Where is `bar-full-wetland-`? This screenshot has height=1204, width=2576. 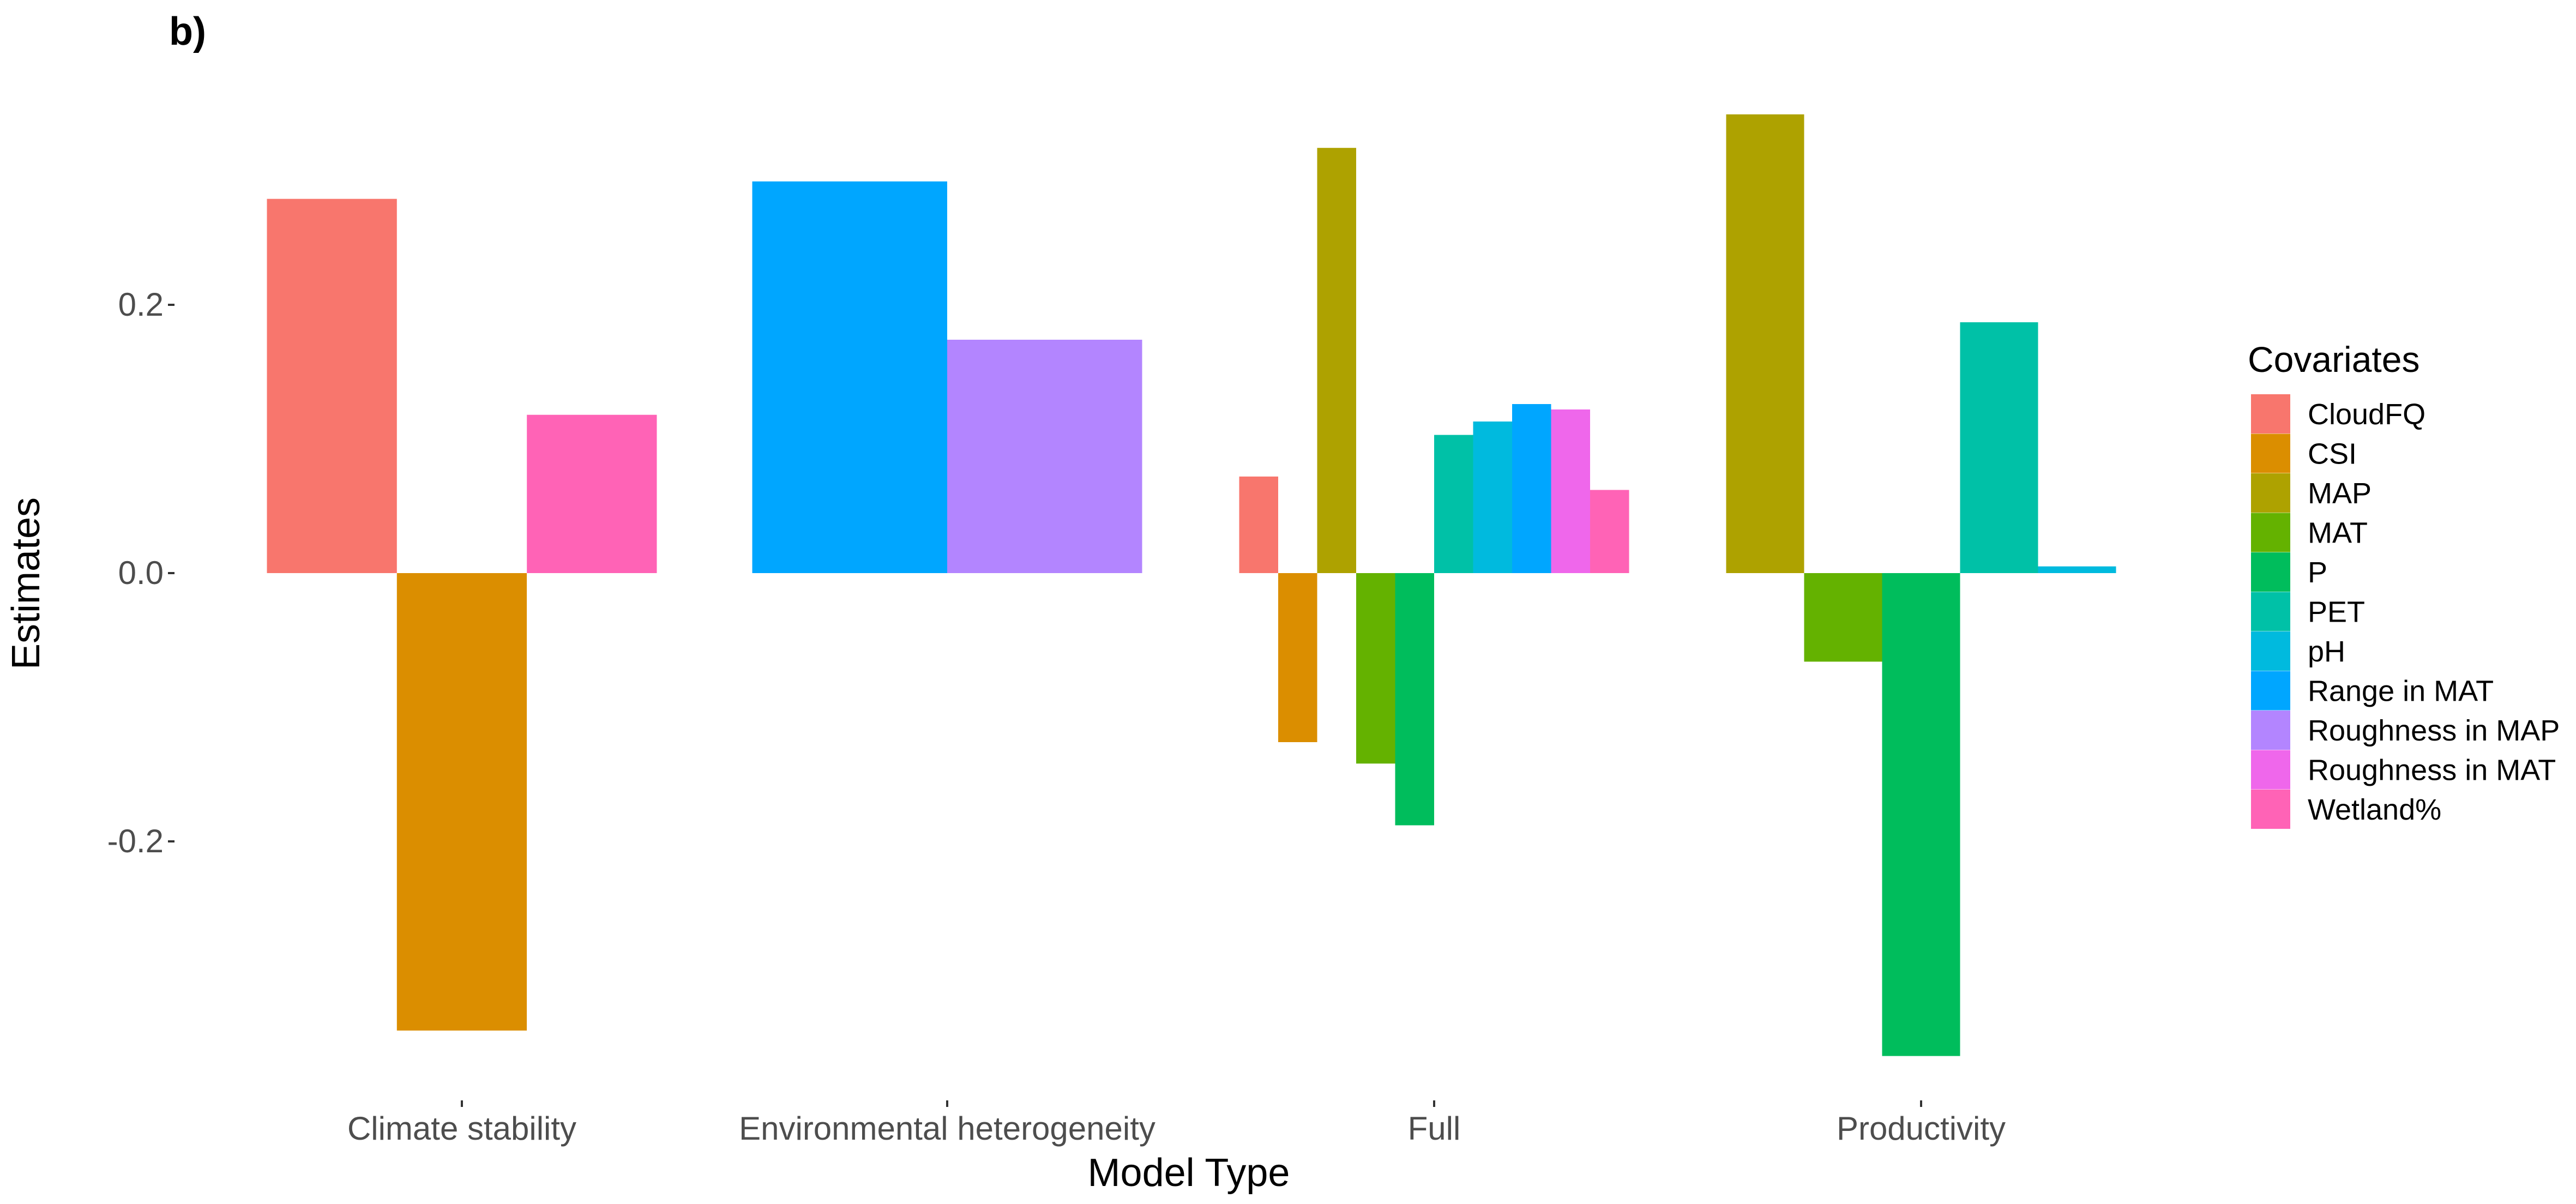 bar-full-wetland- is located at coordinates (1609, 531).